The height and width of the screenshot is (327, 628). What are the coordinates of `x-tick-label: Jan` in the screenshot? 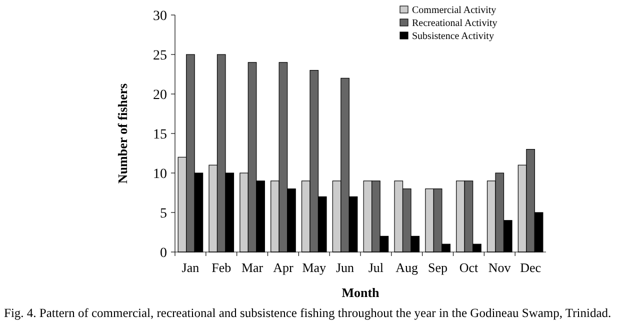 It's located at (191, 267).